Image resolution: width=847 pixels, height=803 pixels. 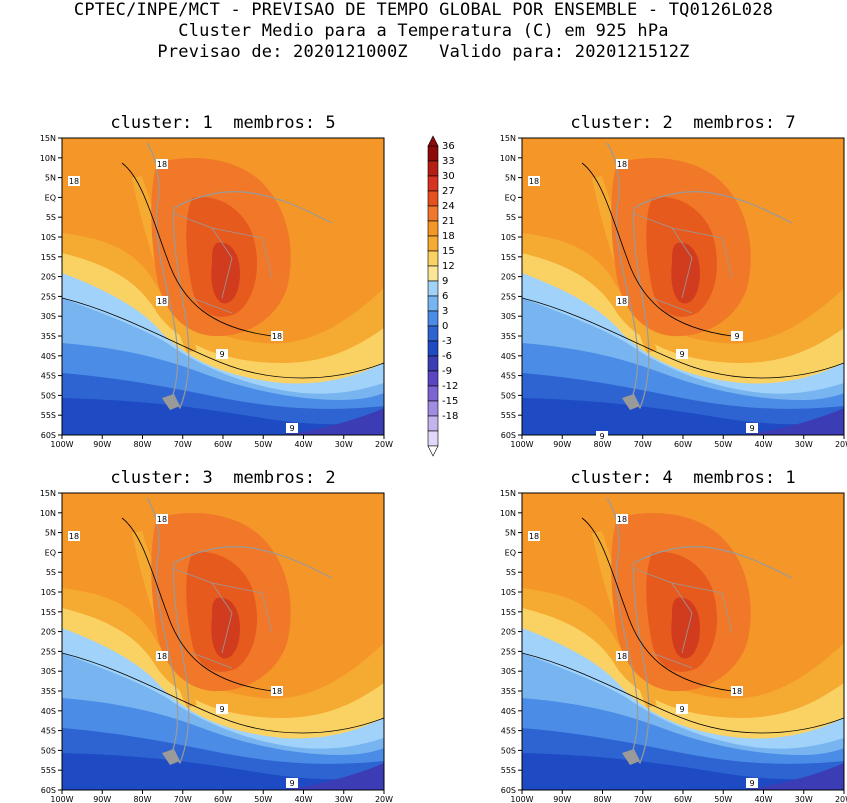 I want to click on lon-tick-label: 80W, so click(x=142, y=444).